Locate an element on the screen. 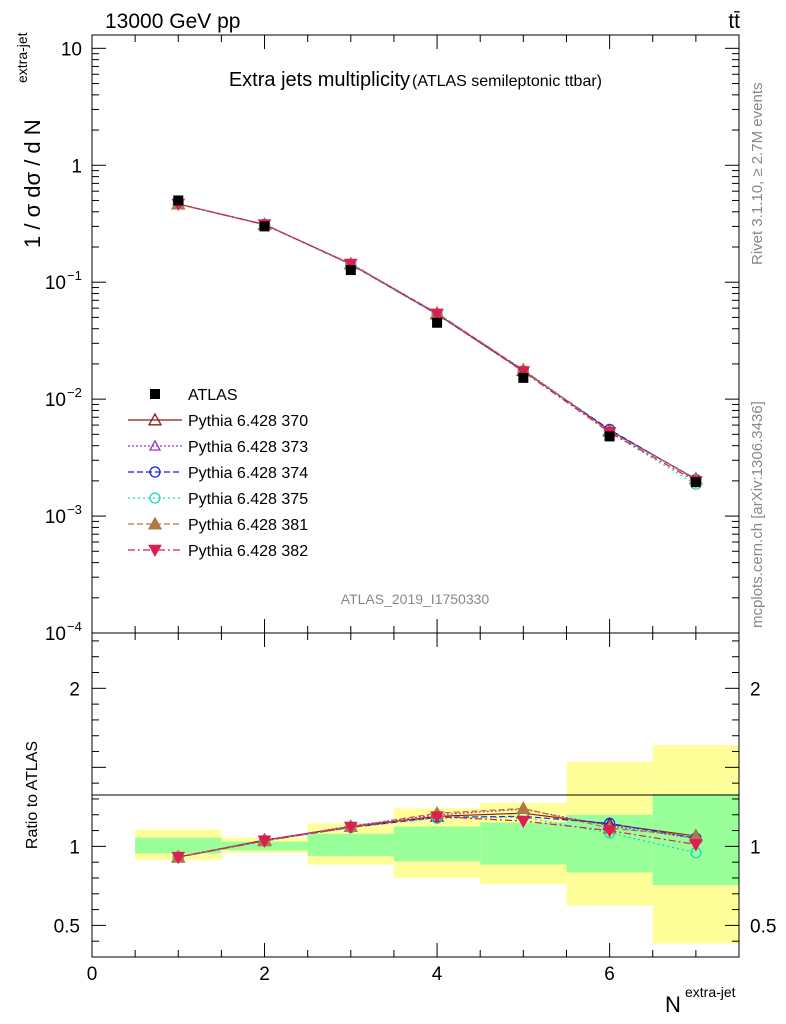 The width and height of the screenshot is (786, 1024). chart-title: Extra jets multiplicity is located at coordinates (319, 80).